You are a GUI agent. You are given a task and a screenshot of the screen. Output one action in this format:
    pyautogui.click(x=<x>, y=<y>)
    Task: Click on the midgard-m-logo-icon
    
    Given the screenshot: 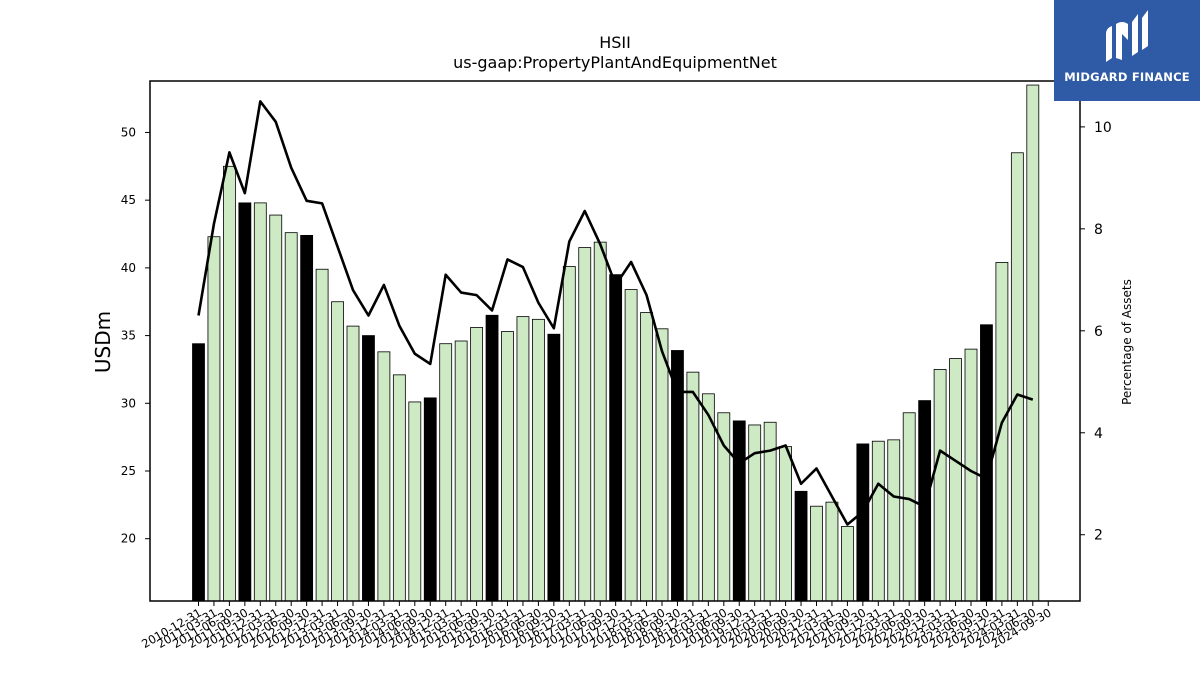 What is the action you would take?
    pyautogui.click(x=1127, y=36)
    